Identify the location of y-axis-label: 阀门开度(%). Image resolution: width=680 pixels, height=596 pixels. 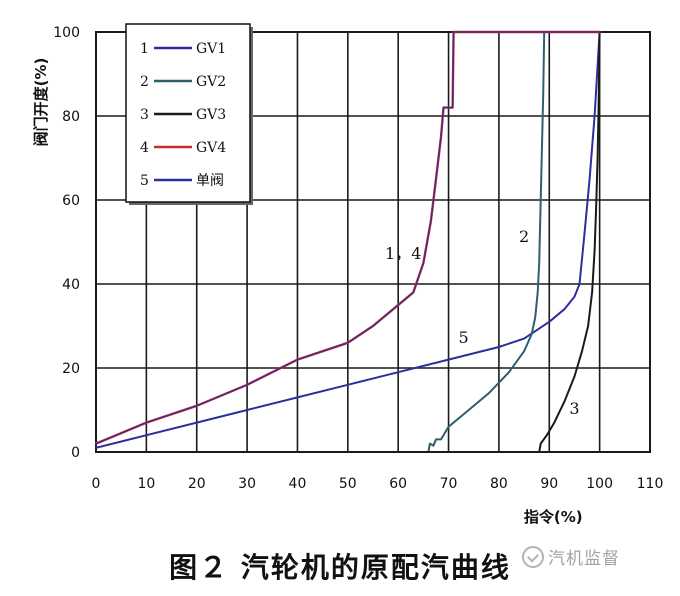
(41, 102).